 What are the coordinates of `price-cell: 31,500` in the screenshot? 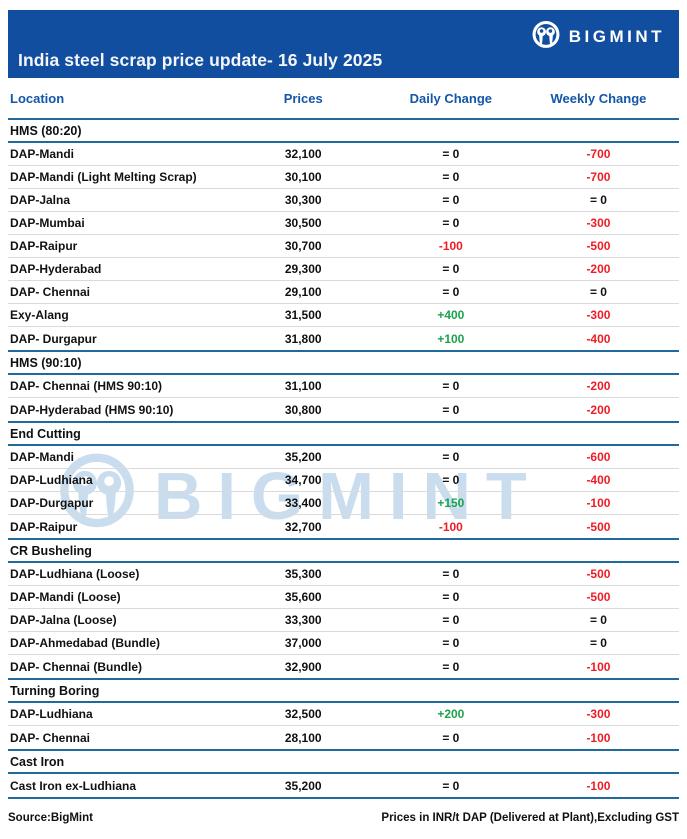 It's located at (303, 315).